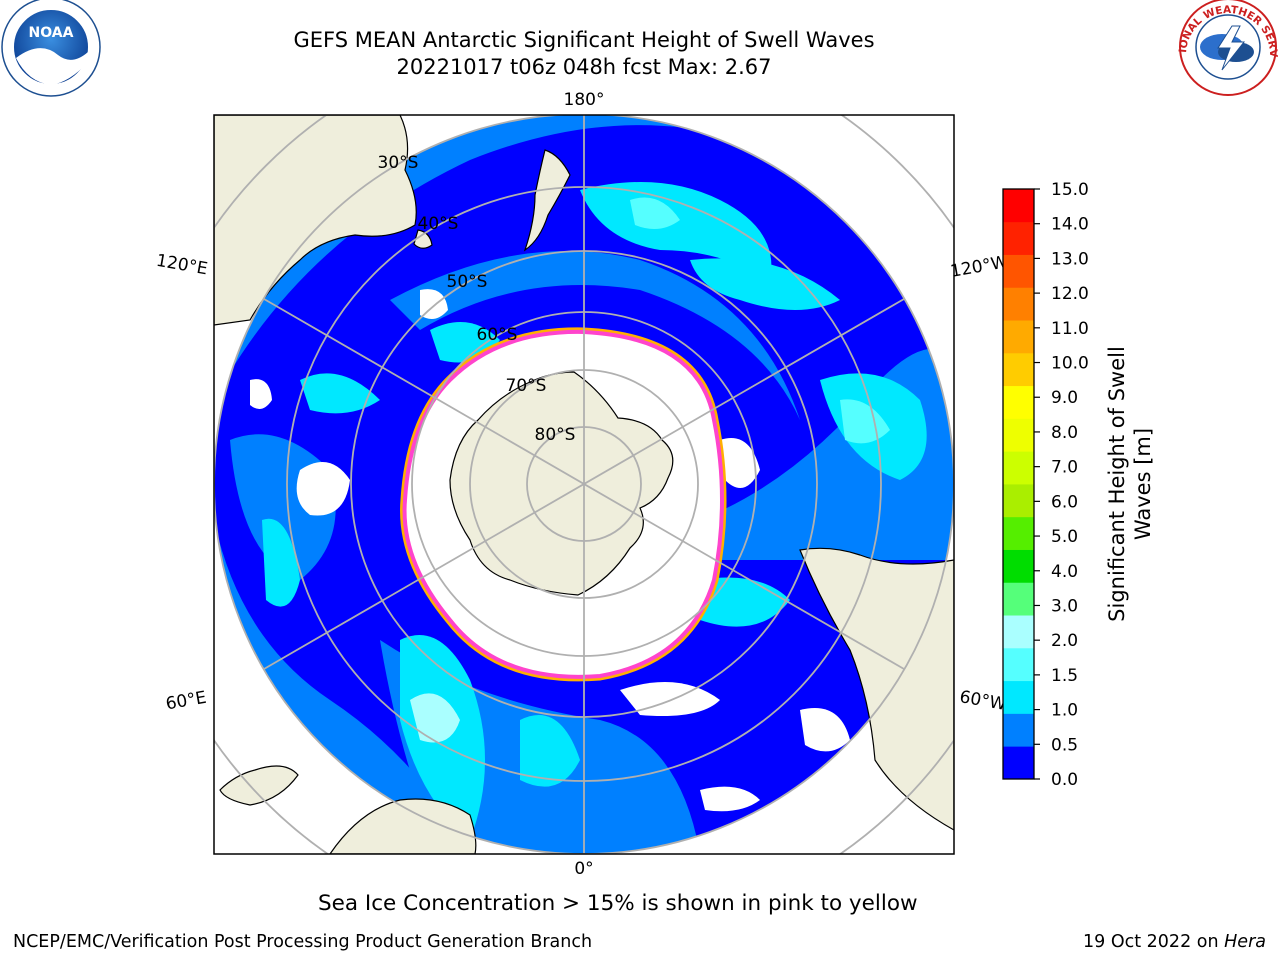 The width and height of the screenshot is (1280, 960). Describe the element at coordinates (1064, 572) in the screenshot. I see `colorbar-tick-label: 4.0` at that location.